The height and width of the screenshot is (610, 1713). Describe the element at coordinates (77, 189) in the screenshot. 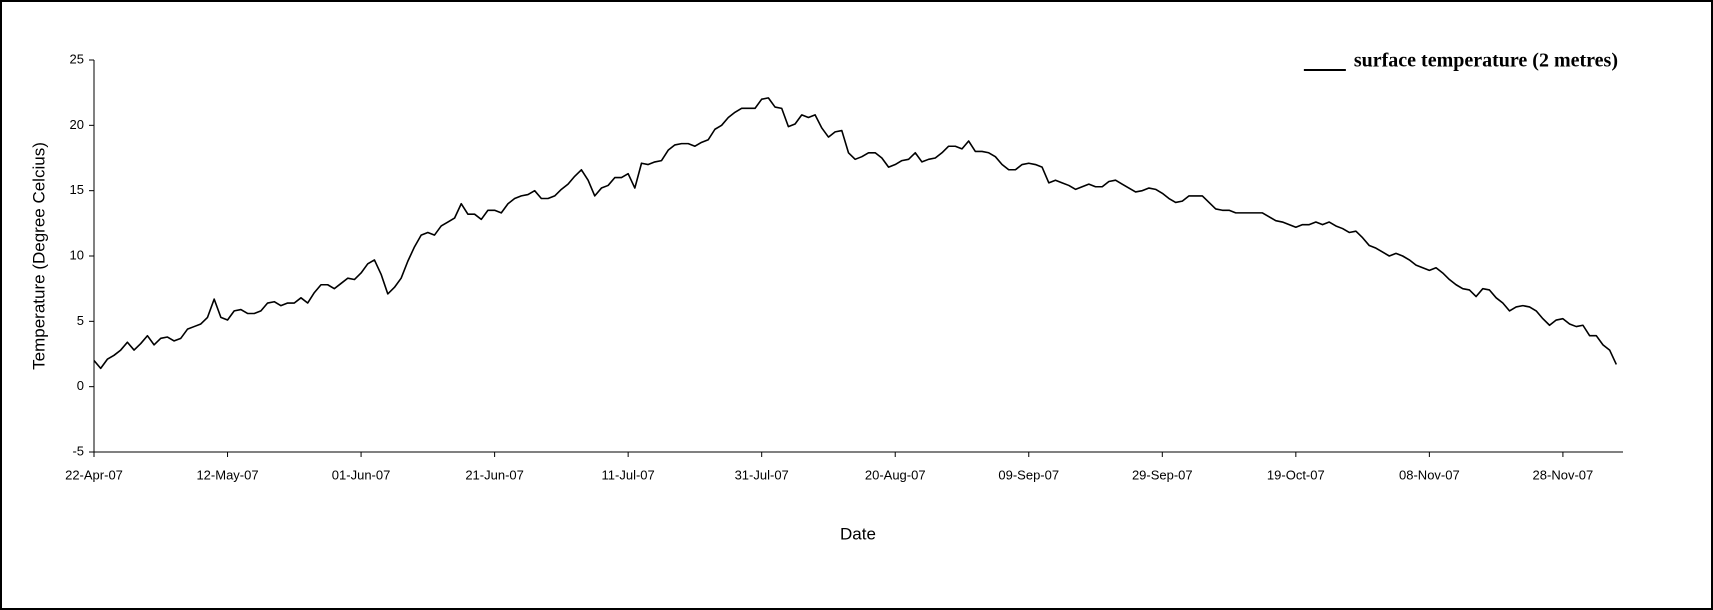

I see `y-tick-label: 15` at that location.